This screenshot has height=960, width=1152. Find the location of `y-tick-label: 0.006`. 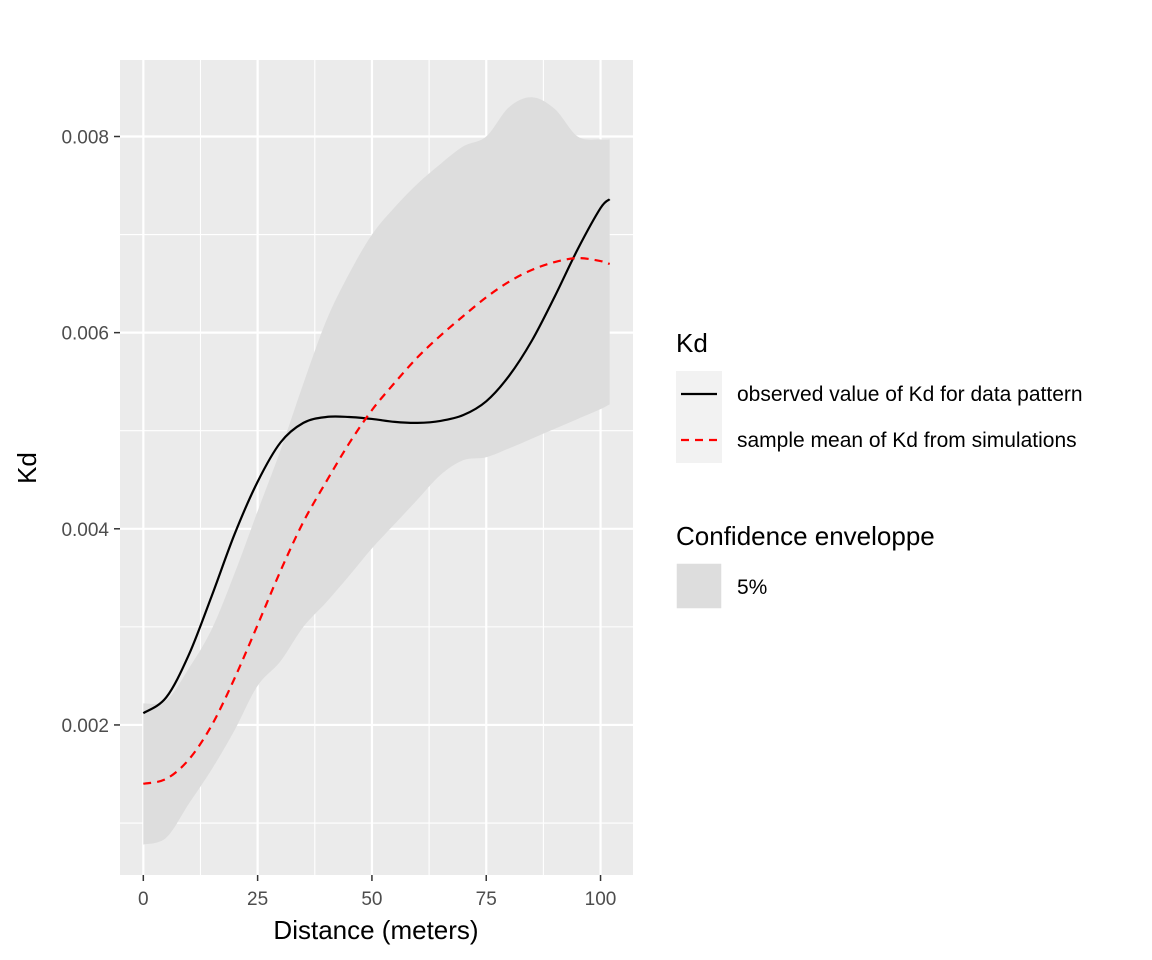

y-tick-label: 0.006 is located at coordinates (85, 334).